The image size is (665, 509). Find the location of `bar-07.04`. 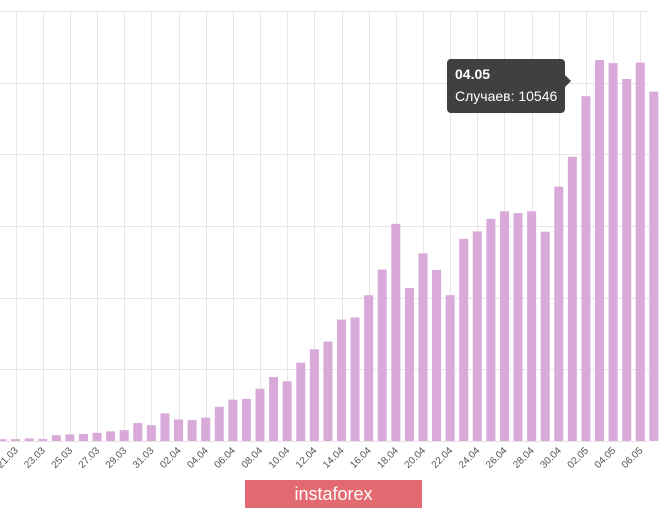

bar-07.04 is located at coordinates (246, 419).